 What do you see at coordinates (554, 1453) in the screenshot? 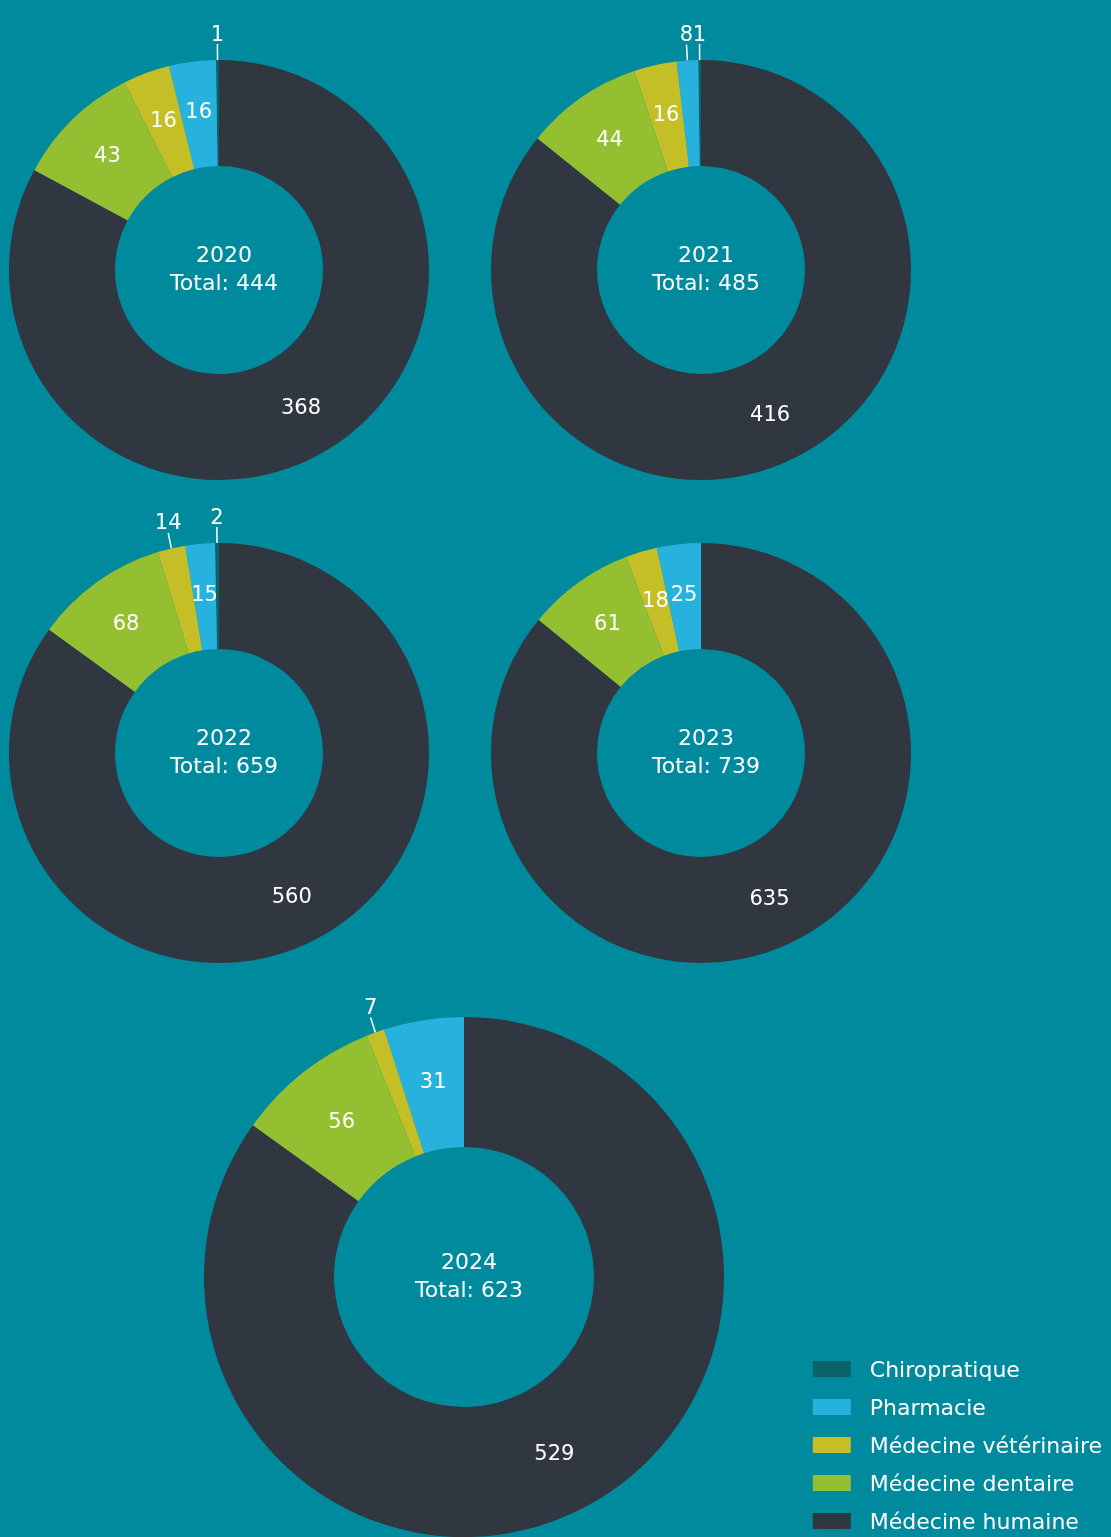
I see `data-label: 529` at bounding box center [554, 1453].